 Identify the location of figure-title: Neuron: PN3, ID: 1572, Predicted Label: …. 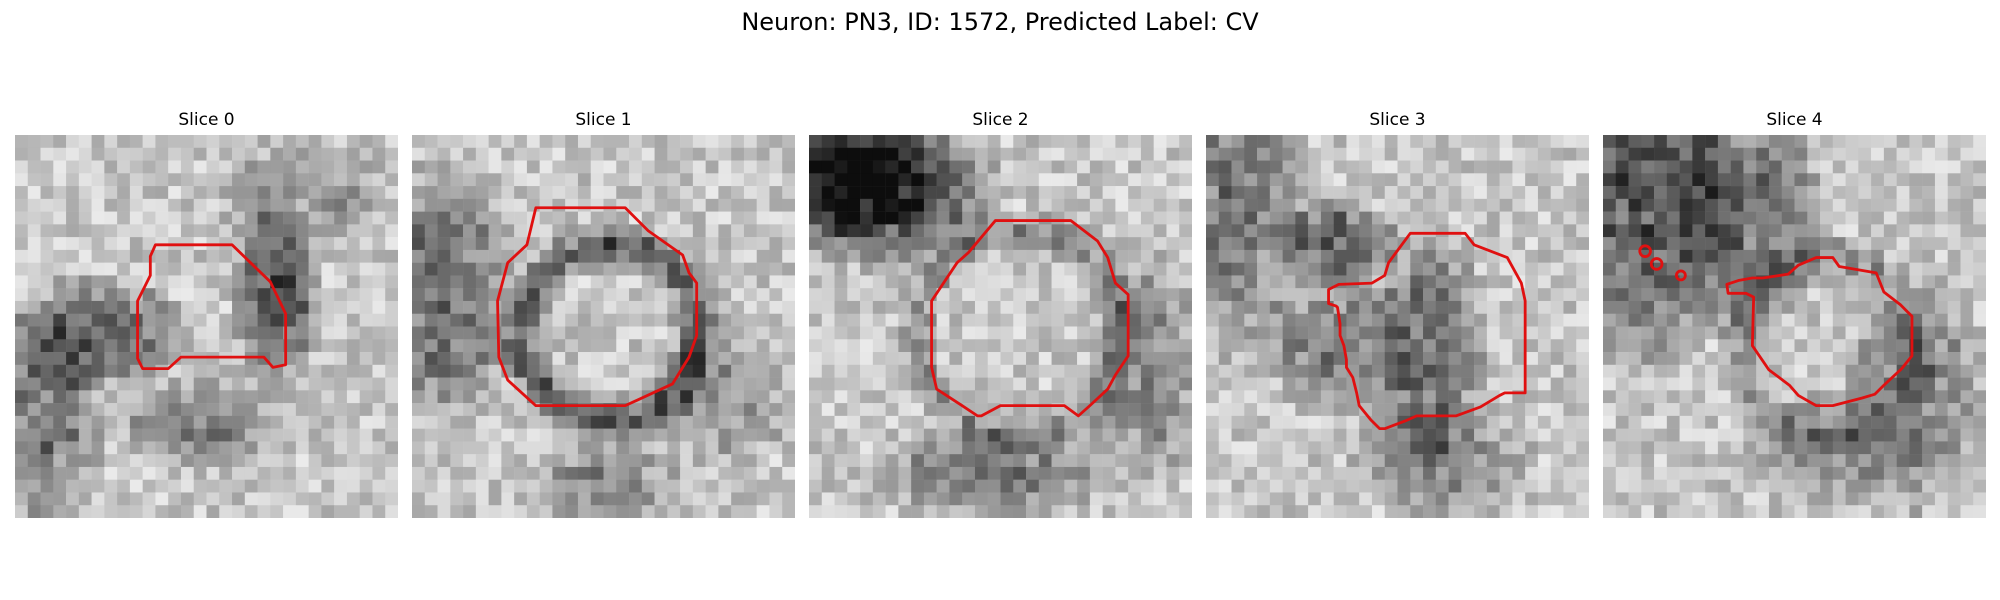
(1000, 22).